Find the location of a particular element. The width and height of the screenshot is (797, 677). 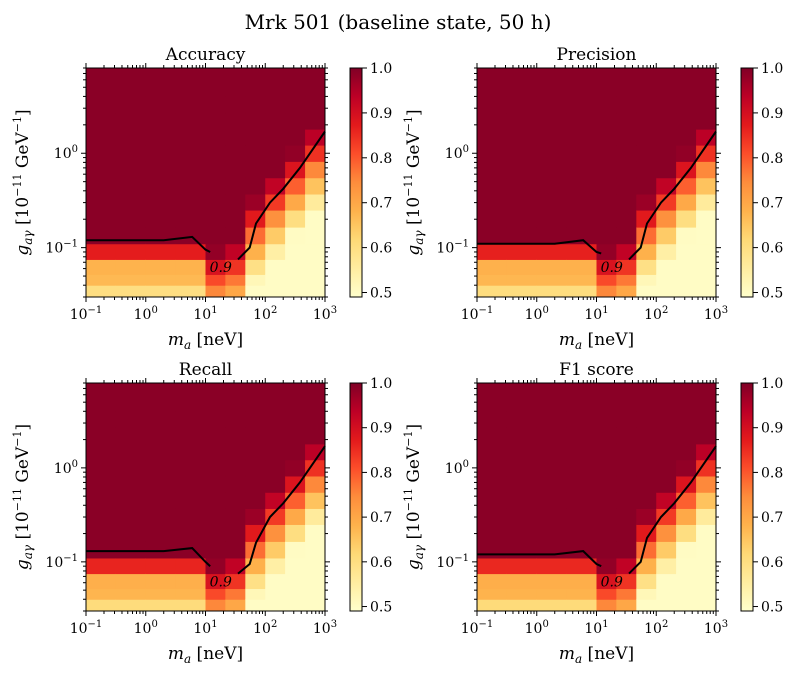

colorbar-tick-label: 0.8 is located at coordinates (381, 473).